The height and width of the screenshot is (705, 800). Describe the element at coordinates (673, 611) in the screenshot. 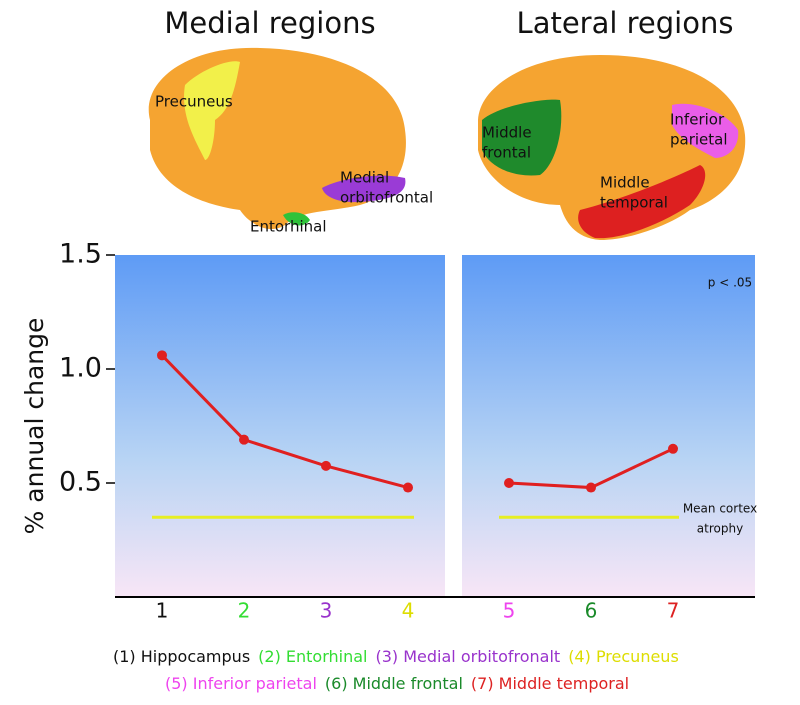

I see `x-tick-label: 7` at that location.